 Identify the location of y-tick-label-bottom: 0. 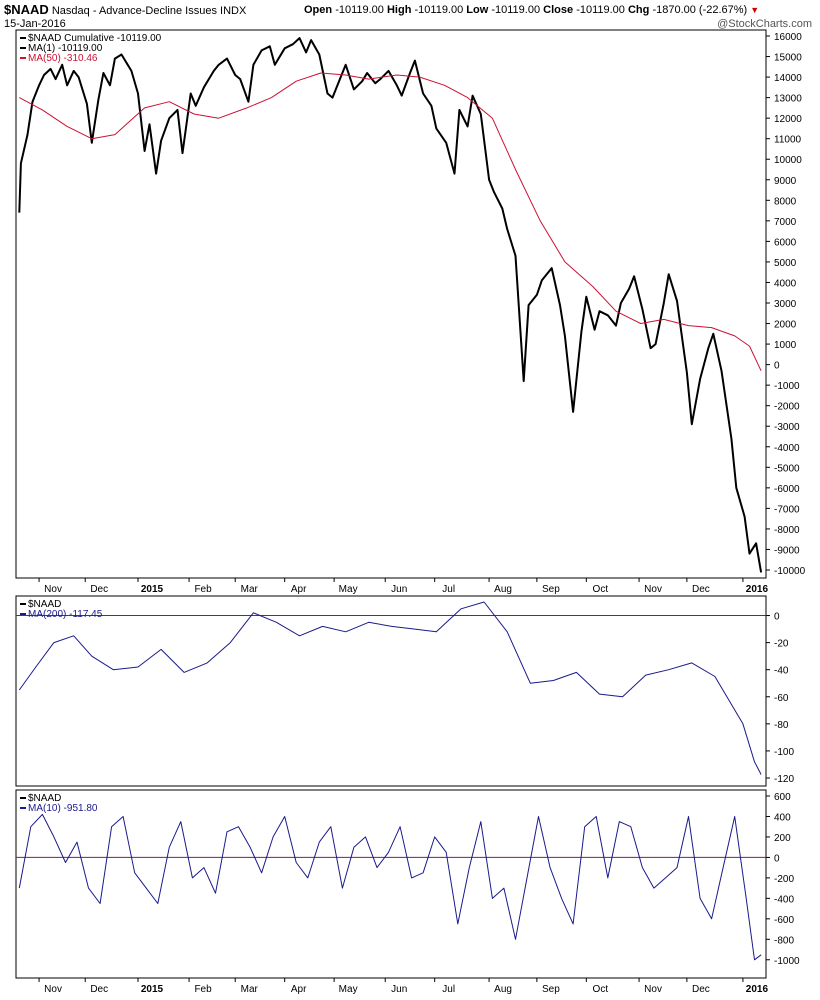
(777, 858).